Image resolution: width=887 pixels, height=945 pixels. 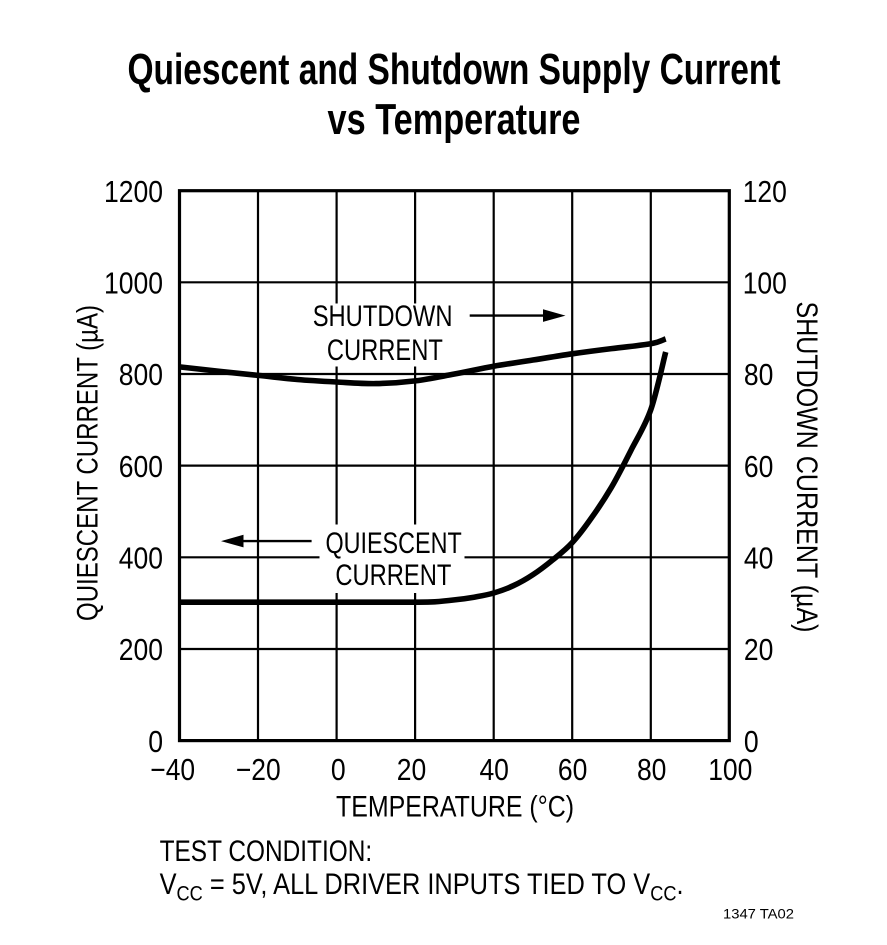 I want to click on svg-text: 1000, so click(x=133, y=284).